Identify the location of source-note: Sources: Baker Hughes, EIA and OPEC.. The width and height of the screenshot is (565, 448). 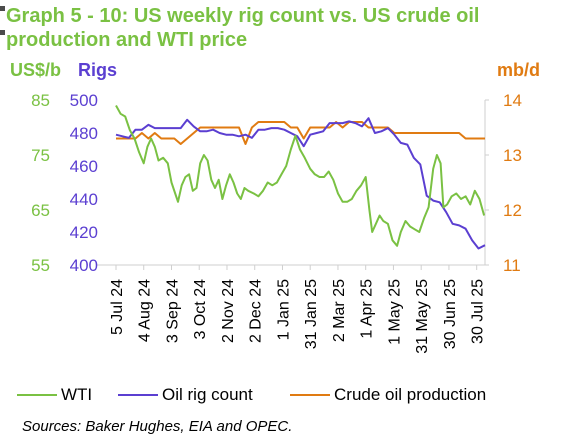
(157, 426).